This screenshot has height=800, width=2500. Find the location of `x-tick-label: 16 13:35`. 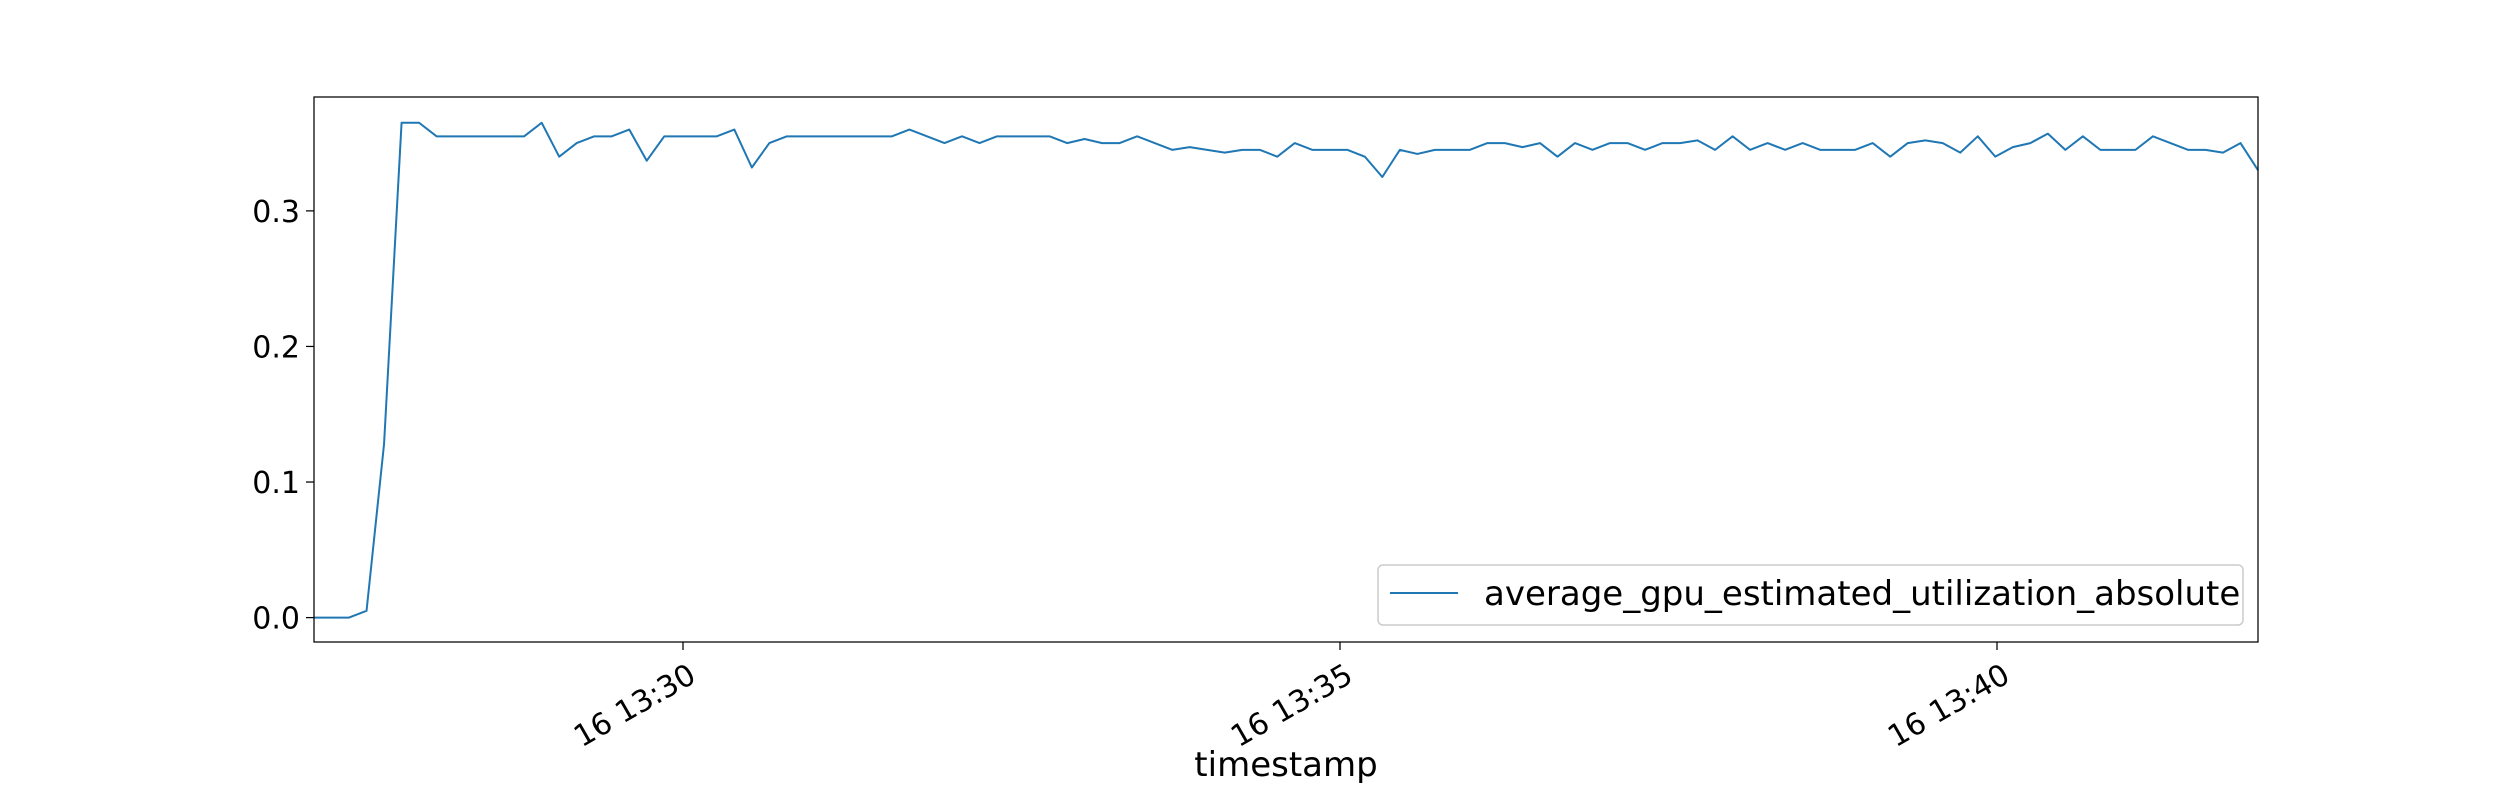

x-tick-label: 16 13:35 is located at coordinates (1292, 705).